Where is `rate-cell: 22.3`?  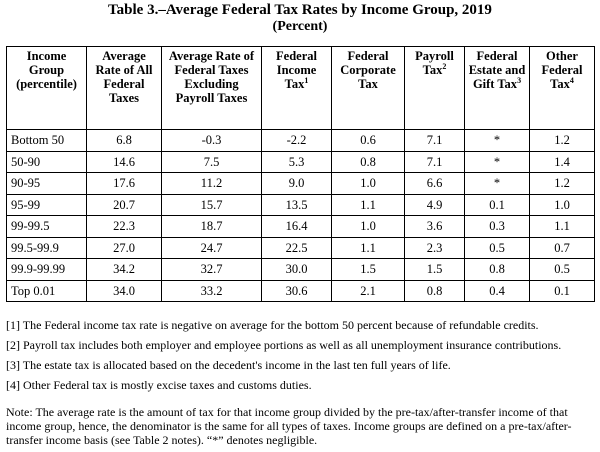 rate-cell: 22.3 is located at coordinates (124, 226).